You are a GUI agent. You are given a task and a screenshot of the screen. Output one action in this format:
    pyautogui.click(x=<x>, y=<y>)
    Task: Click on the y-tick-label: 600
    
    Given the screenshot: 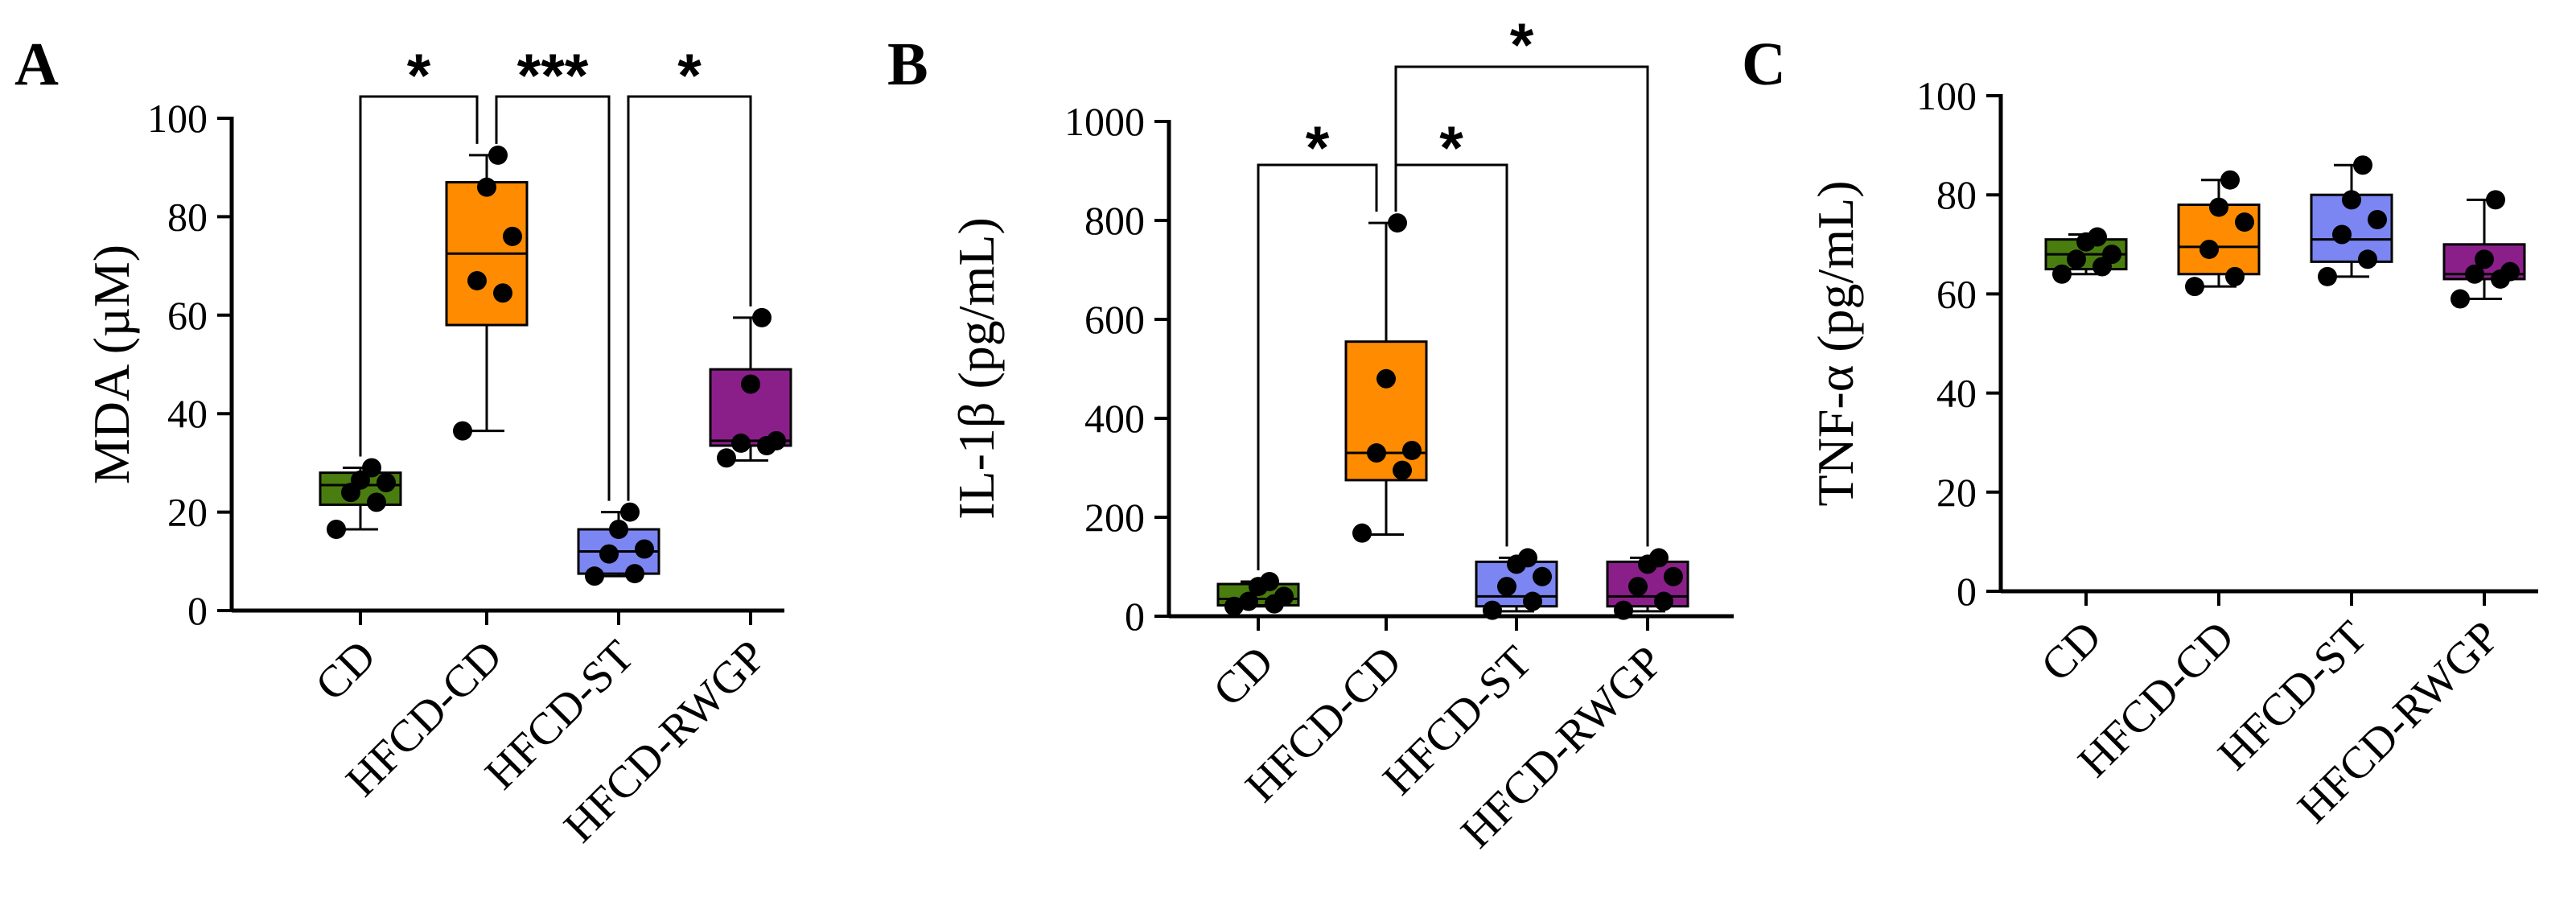 What is the action you would take?
    pyautogui.click(x=1114, y=319)
    